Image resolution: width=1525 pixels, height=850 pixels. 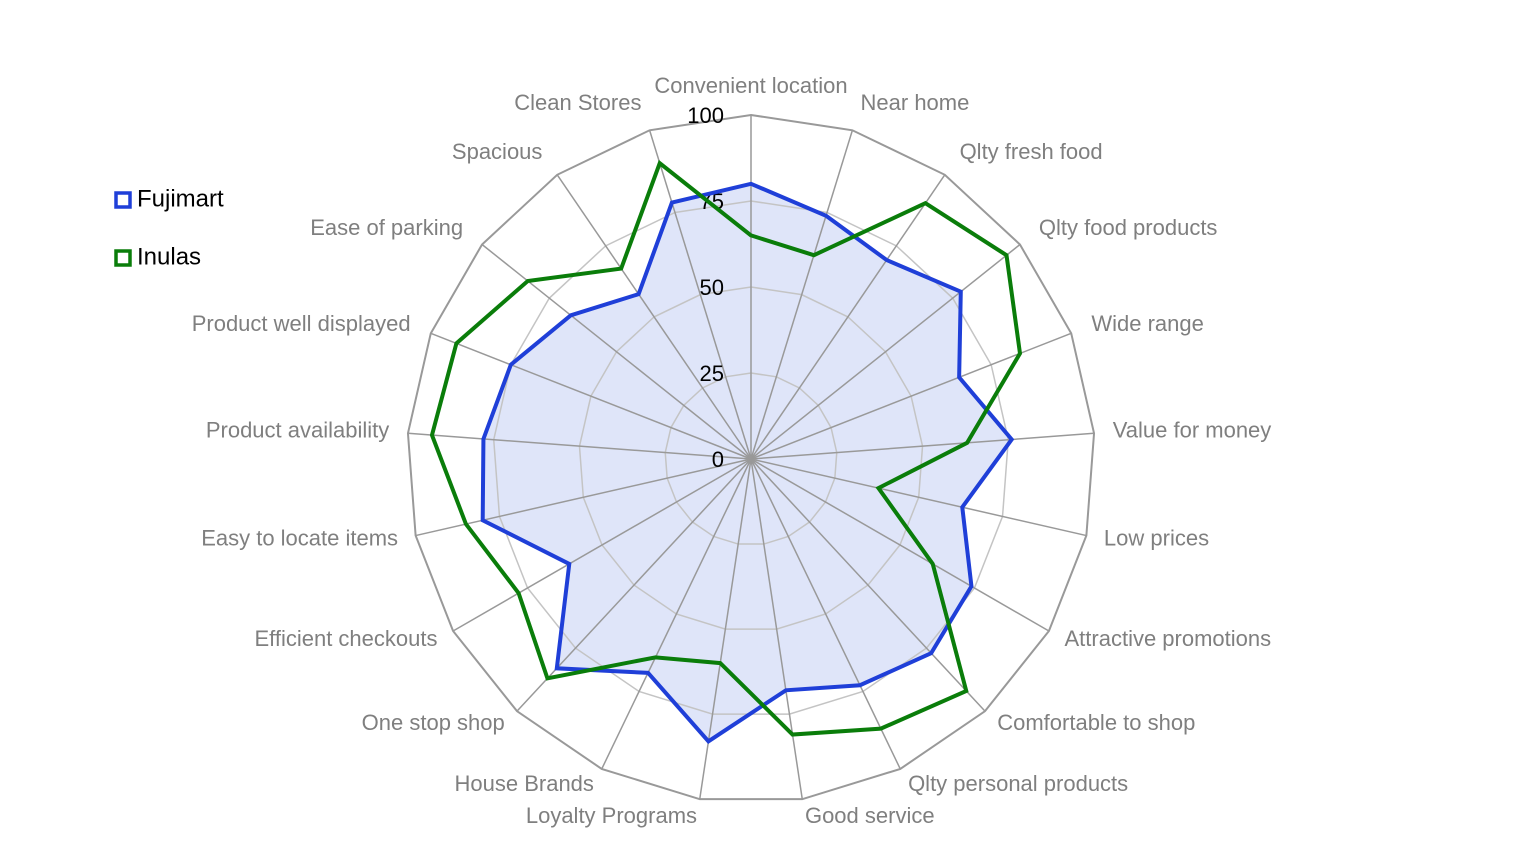 What do you see at coordinates (712, 373) in the screenshot?
I see `tick-label: 25` at bounding box center [712, 373].